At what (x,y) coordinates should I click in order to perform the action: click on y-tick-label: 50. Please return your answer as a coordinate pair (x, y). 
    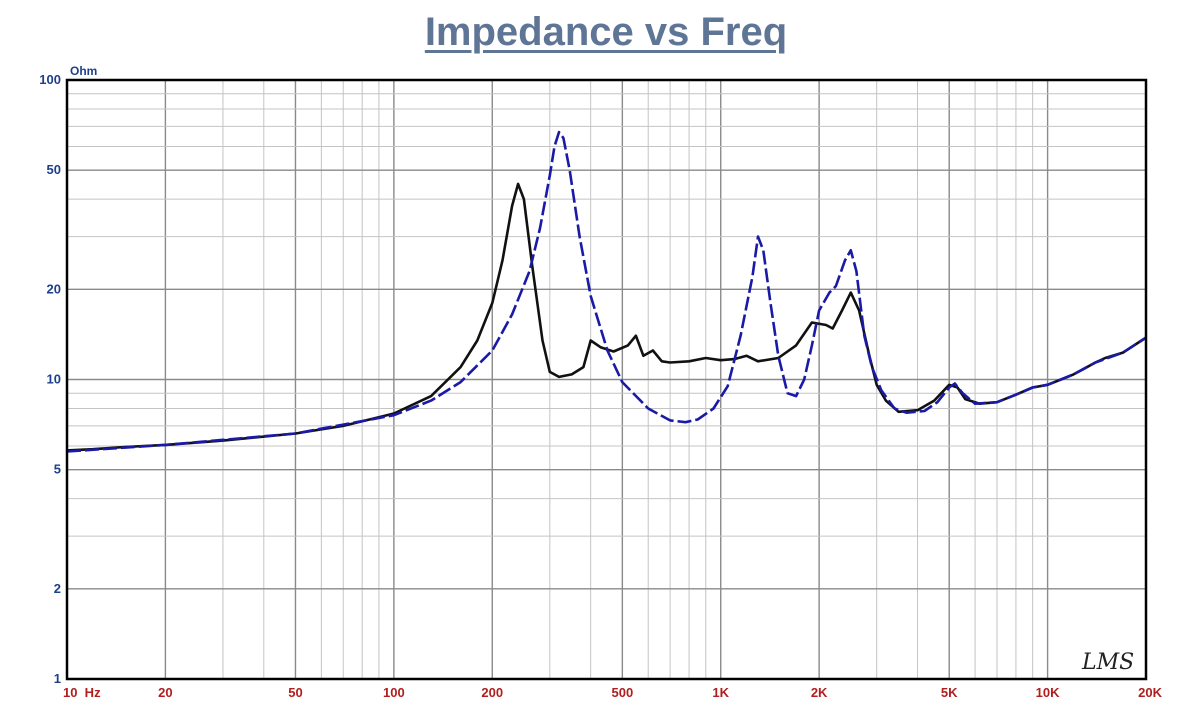
    Looking at the image, I should click on (54, 169).